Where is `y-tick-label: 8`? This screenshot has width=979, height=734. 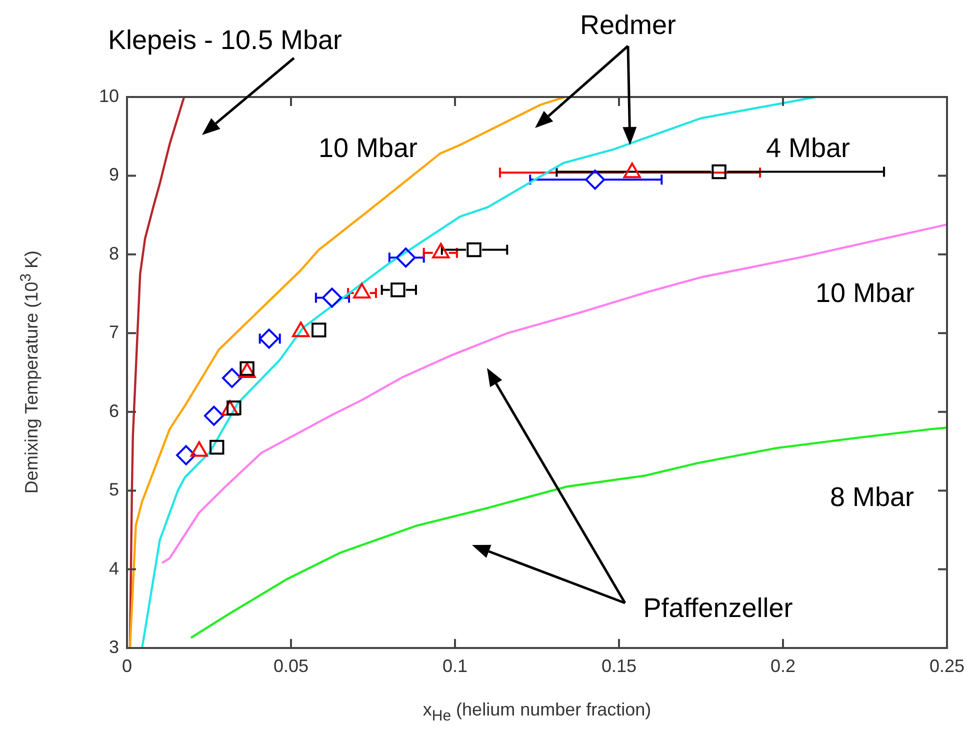 y-tick-label: 8 is located at coordinates (113, 253).